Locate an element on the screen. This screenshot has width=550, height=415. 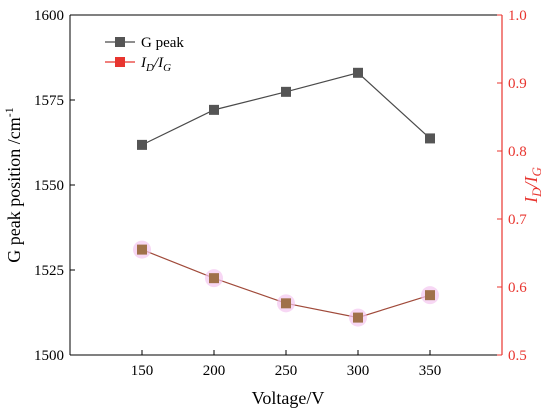
left-tick-label: 1600 is located at coordinates (49, 16).